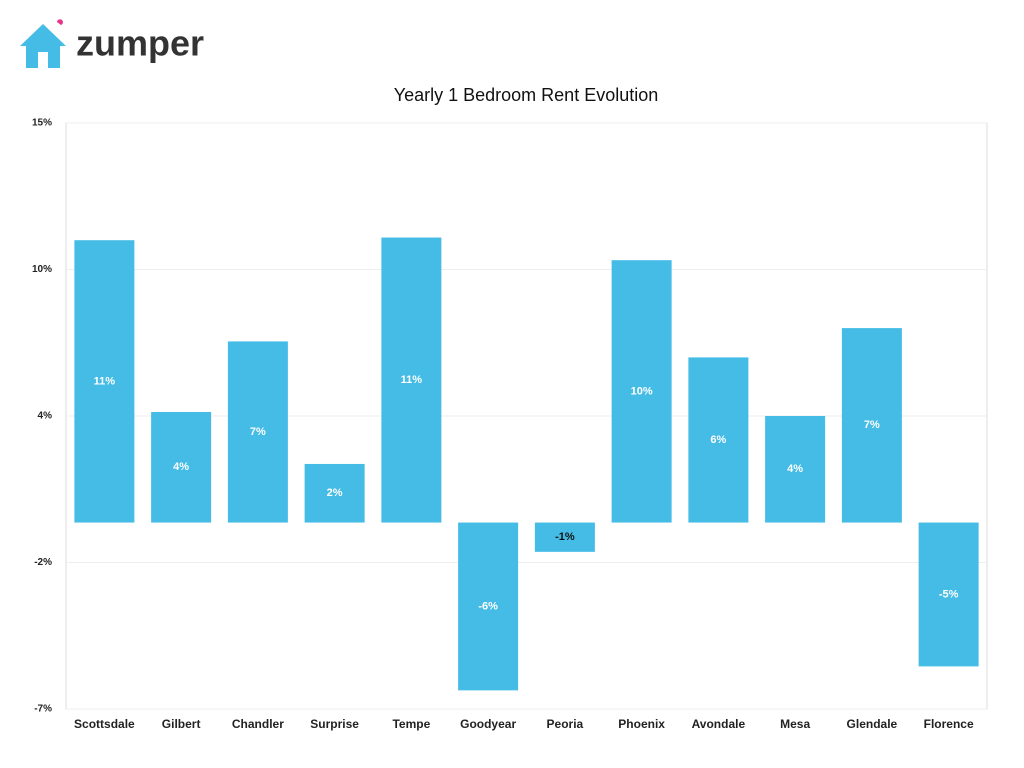 Image resolution: width=1024 pixels, height=768 pixels. Describe the element at coordinates (641, 724) in the screenshot. I see `x-tick-label: Phoenix` at that location.